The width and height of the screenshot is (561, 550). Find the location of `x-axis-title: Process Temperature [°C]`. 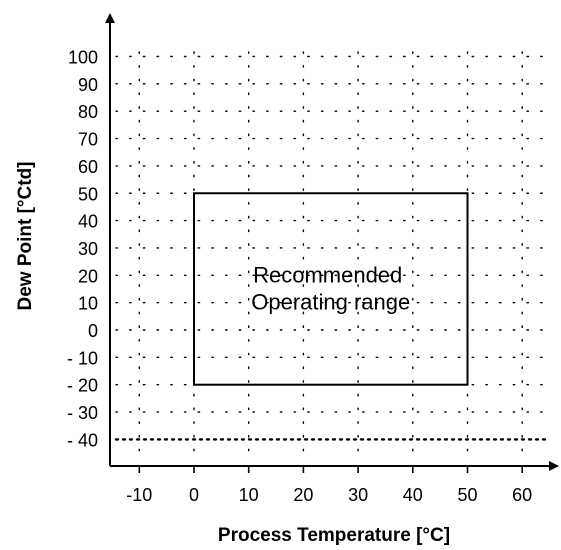

x-axis-title: Process Temperature [°C] is located at coordinates (334, 535).